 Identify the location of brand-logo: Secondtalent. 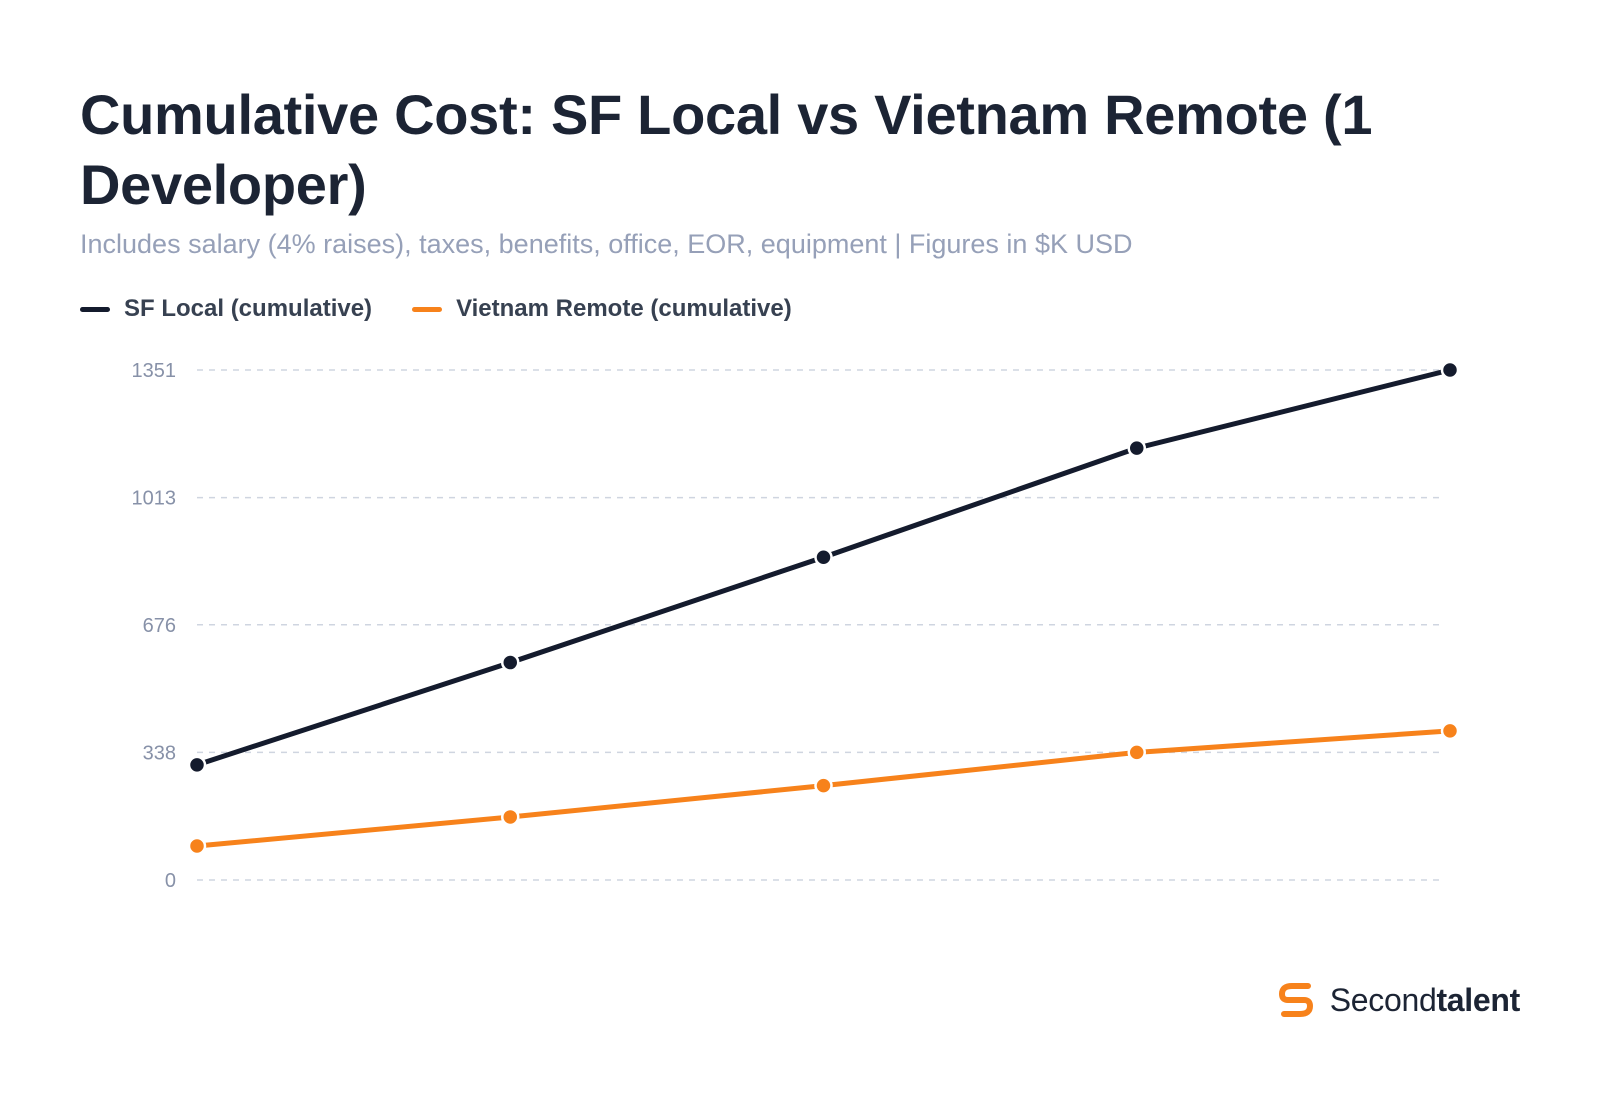
(1397, 1000).